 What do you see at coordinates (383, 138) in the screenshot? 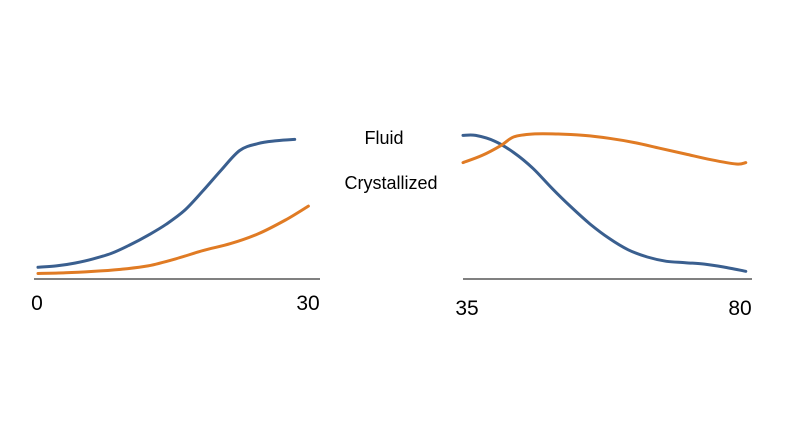
I see `legend-label-fluid: Fluid` at bounding box center [383, 138].